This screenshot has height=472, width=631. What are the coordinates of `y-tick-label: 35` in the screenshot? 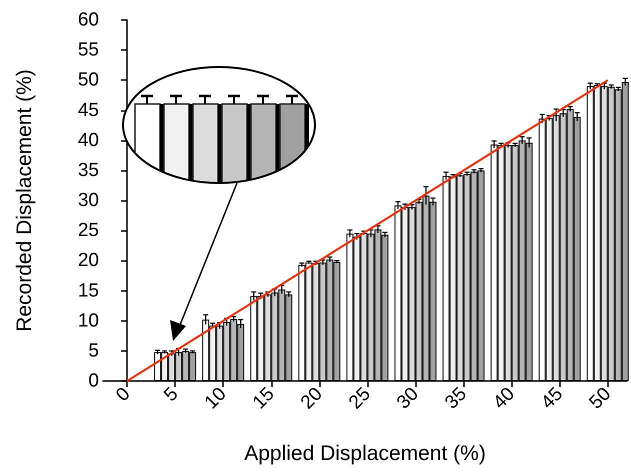 It's located at (88, 170).